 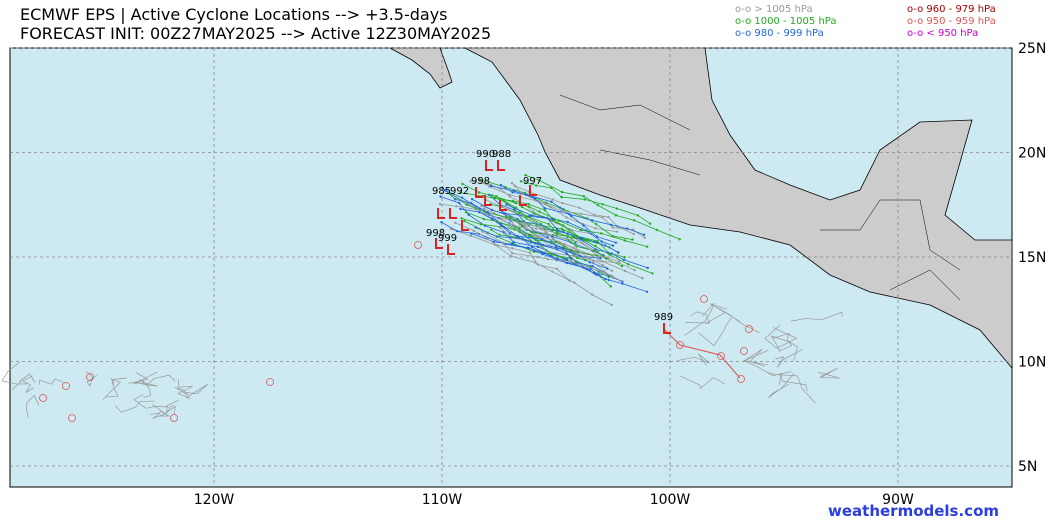 I want to click on legend-entry: o-o < 950 hPa, so click(x=942, y=33).